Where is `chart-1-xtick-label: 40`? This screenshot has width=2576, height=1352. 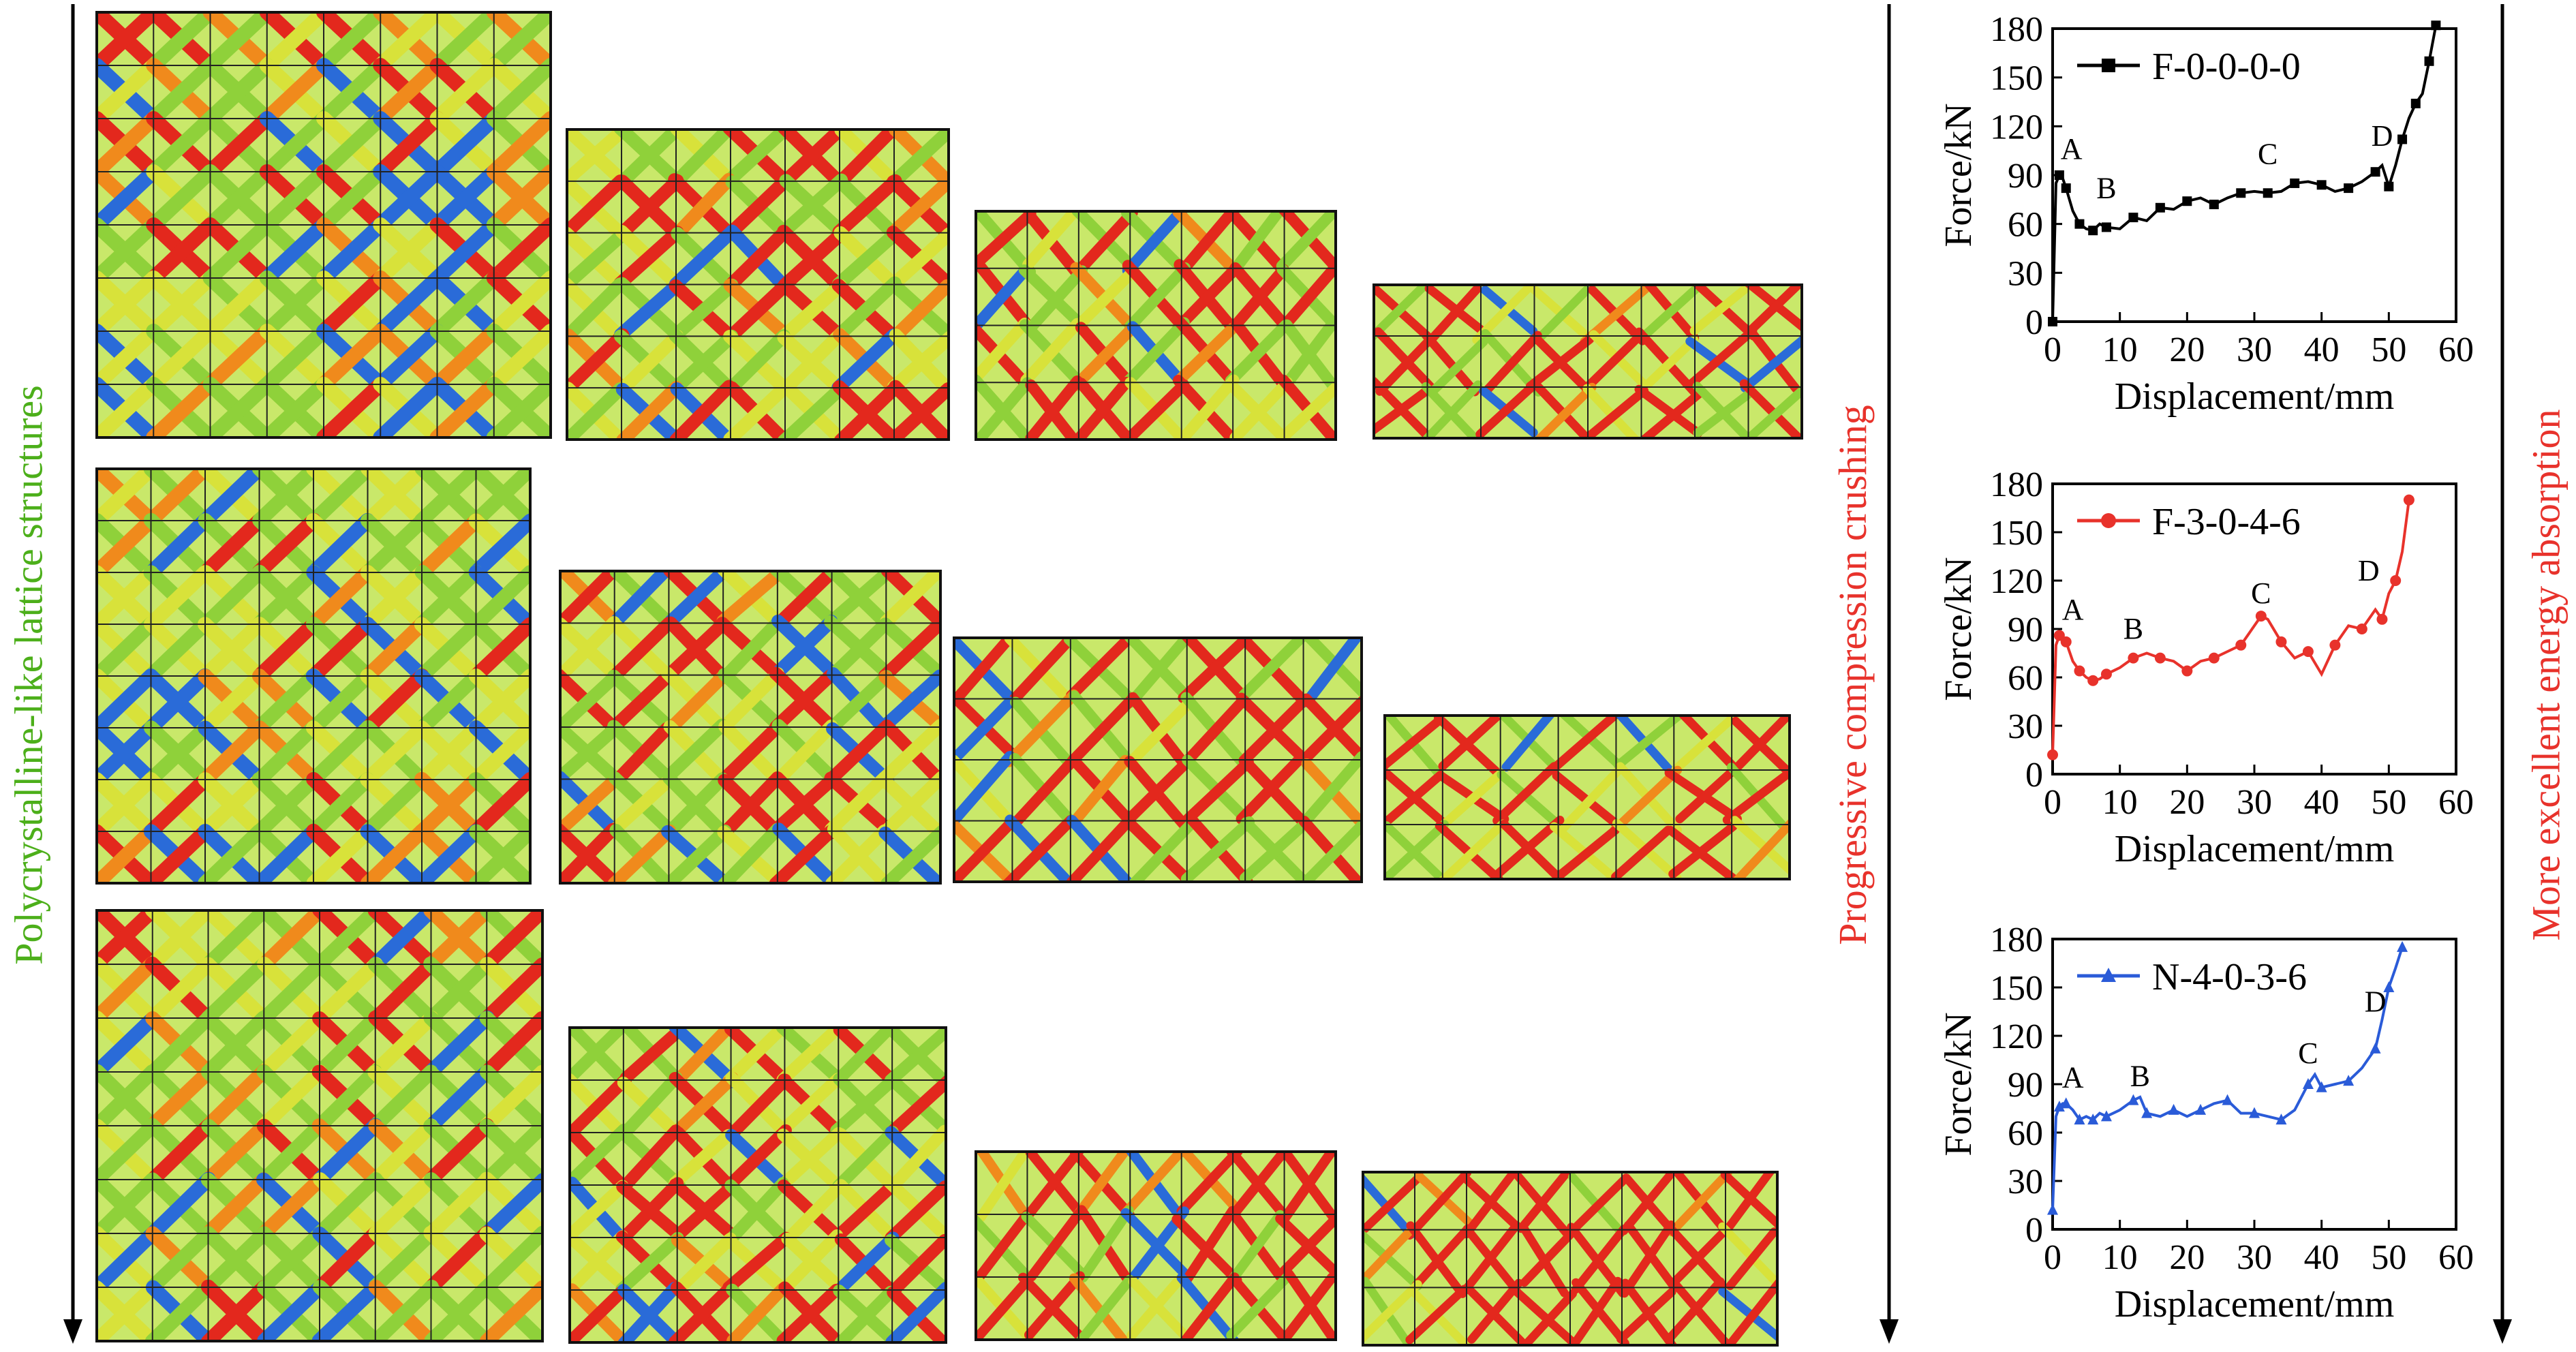
chart-1-xtick-label: 40 is located at coordinates (2322, 350).